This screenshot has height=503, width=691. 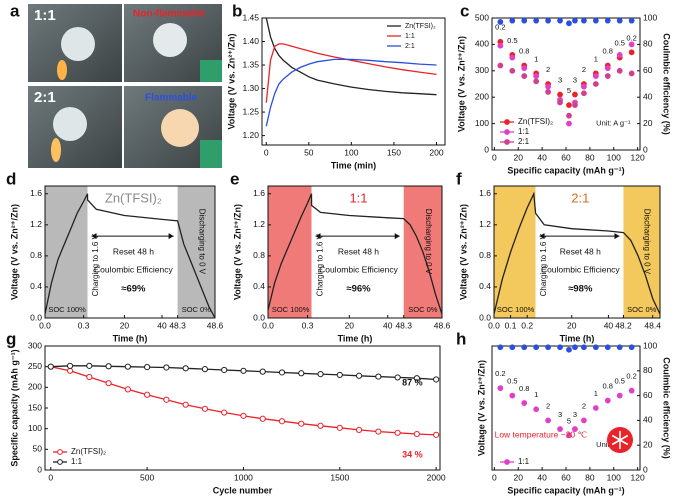 What do you see at coordinates (133, 288) in the screenshot?
I see `annotation: ≈69%` at bounding box center [133, 288].